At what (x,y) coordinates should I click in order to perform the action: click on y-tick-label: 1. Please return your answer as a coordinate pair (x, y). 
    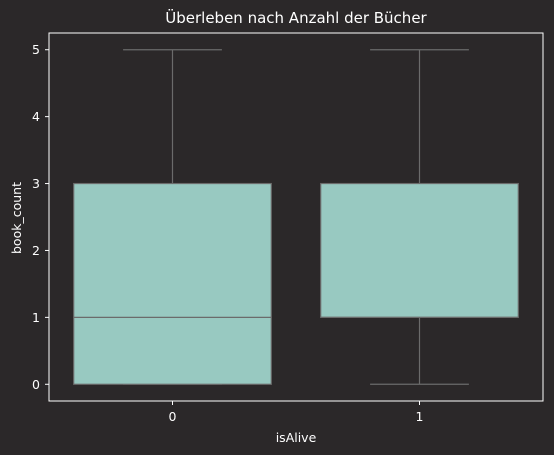
    Looking at the image, I should click on (36, 317).